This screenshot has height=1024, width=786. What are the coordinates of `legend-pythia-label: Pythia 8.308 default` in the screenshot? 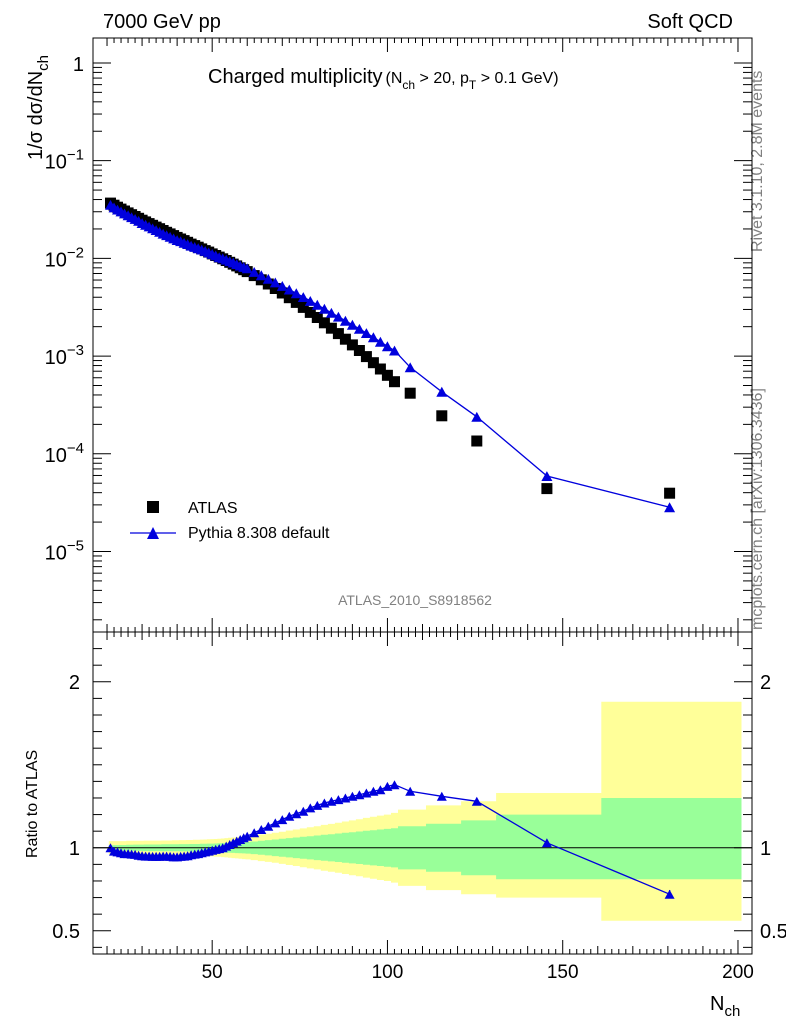 It's located at (259, 533).